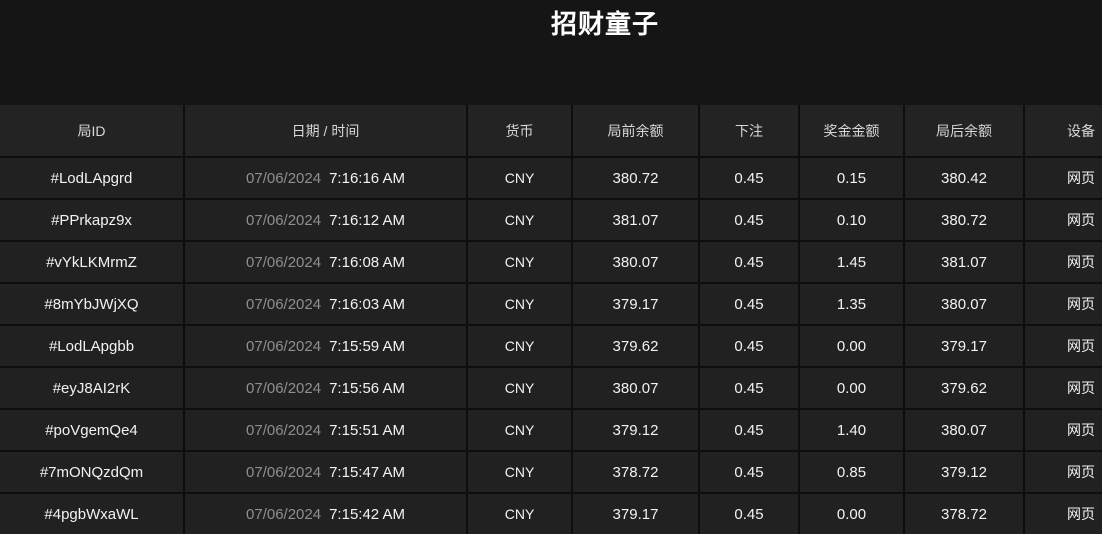  Describe the element at coordinates (964, 178) in the screenshot. I see `cell-balance_after: 380.42` at that location.